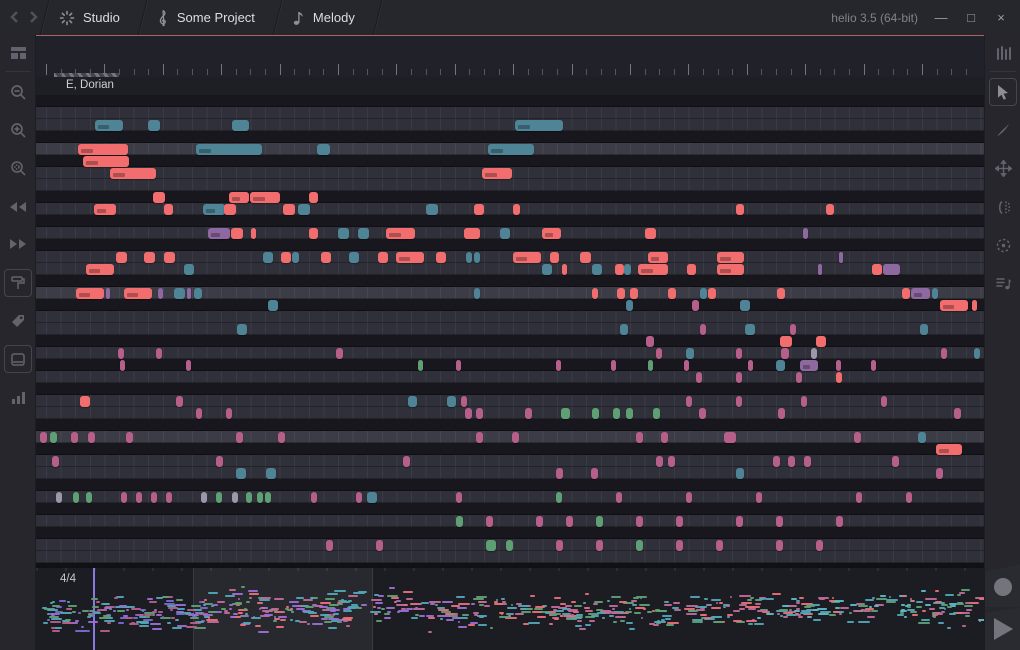  I want to click on tab-some-project: Some Project, so click(210, 17).